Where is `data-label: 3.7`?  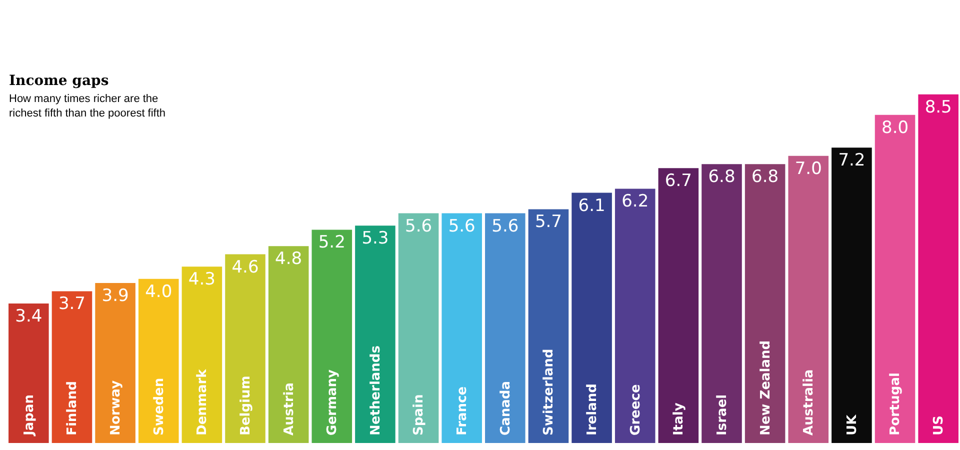
data-label: 3.7 is located at coordinates (72, 304).